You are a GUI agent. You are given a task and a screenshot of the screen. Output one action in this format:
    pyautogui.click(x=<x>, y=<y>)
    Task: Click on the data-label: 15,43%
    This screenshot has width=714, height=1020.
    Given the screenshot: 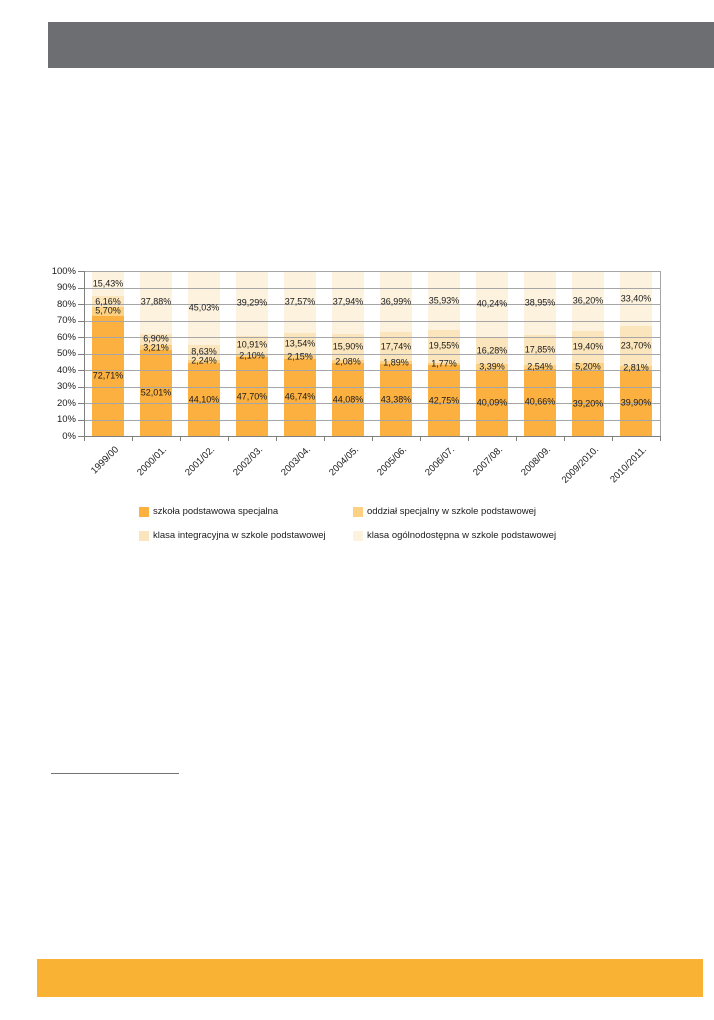 What is the action you would take?
    pyautogui.click(x=108, y=283)
    